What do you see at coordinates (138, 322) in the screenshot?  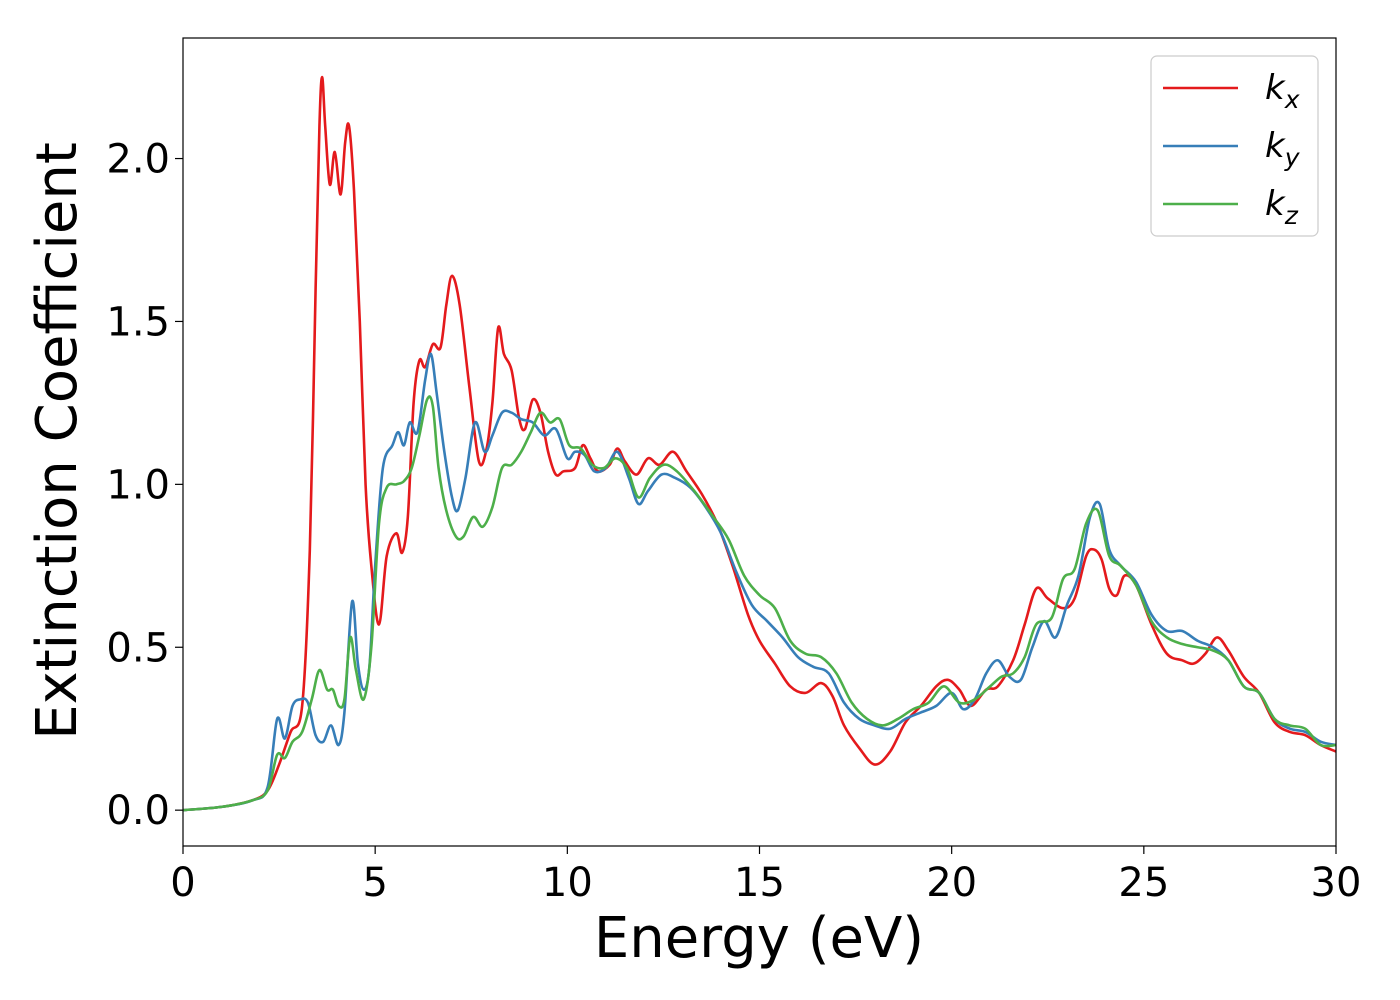 I see `y-tick-label: 1.5` at bounding box center [138, 322].